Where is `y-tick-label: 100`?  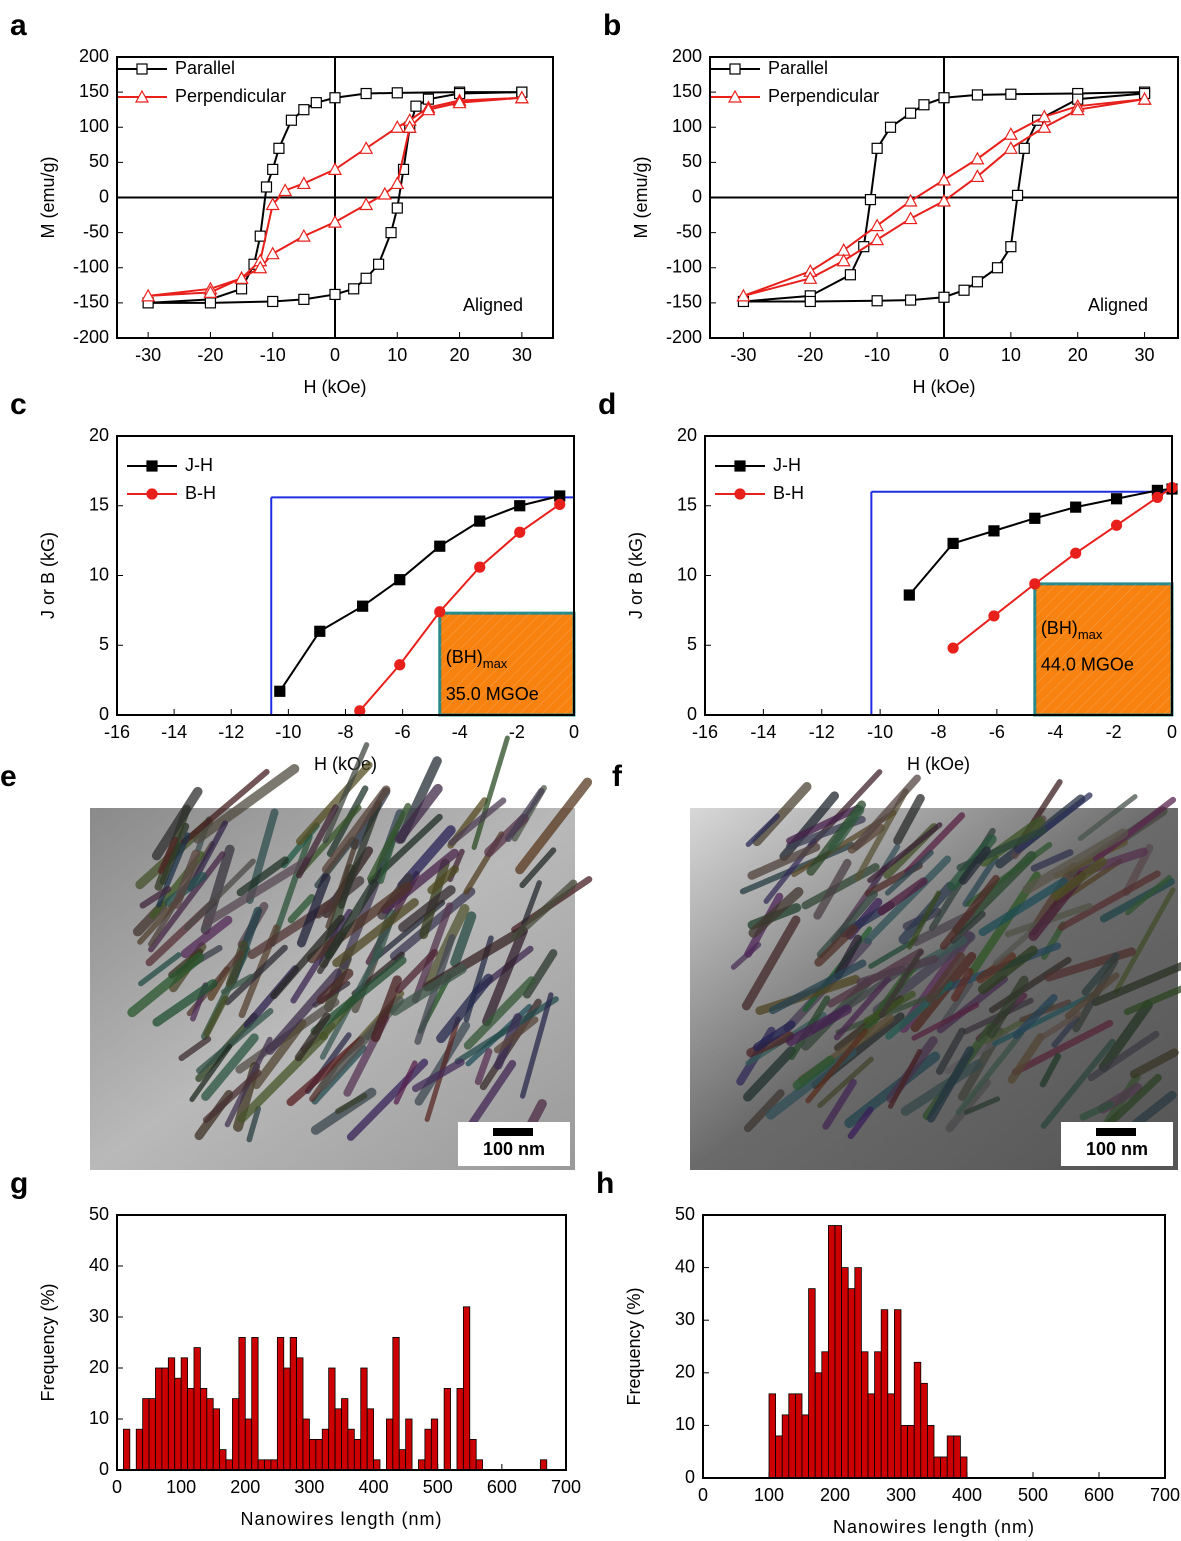 y-tick-label: 100 is located at coordinates (687, 126).